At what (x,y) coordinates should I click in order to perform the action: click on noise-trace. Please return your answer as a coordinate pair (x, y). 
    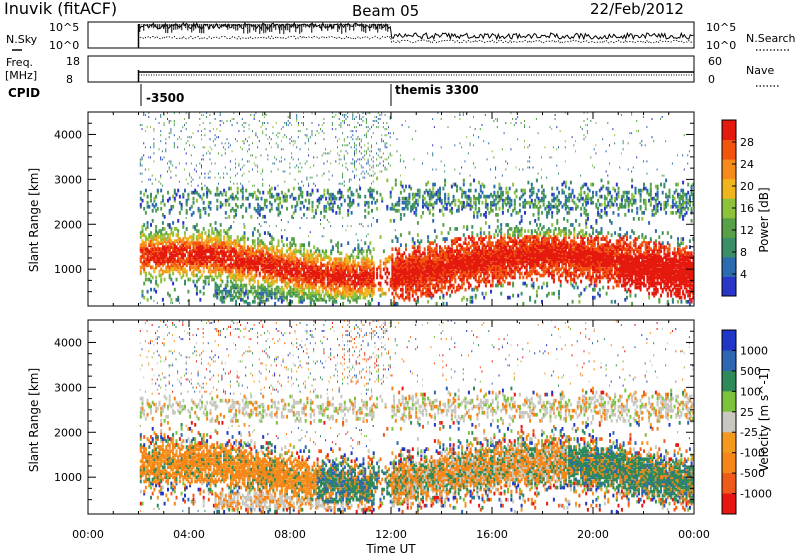
    Looking at the image, I should click on (415, 34).